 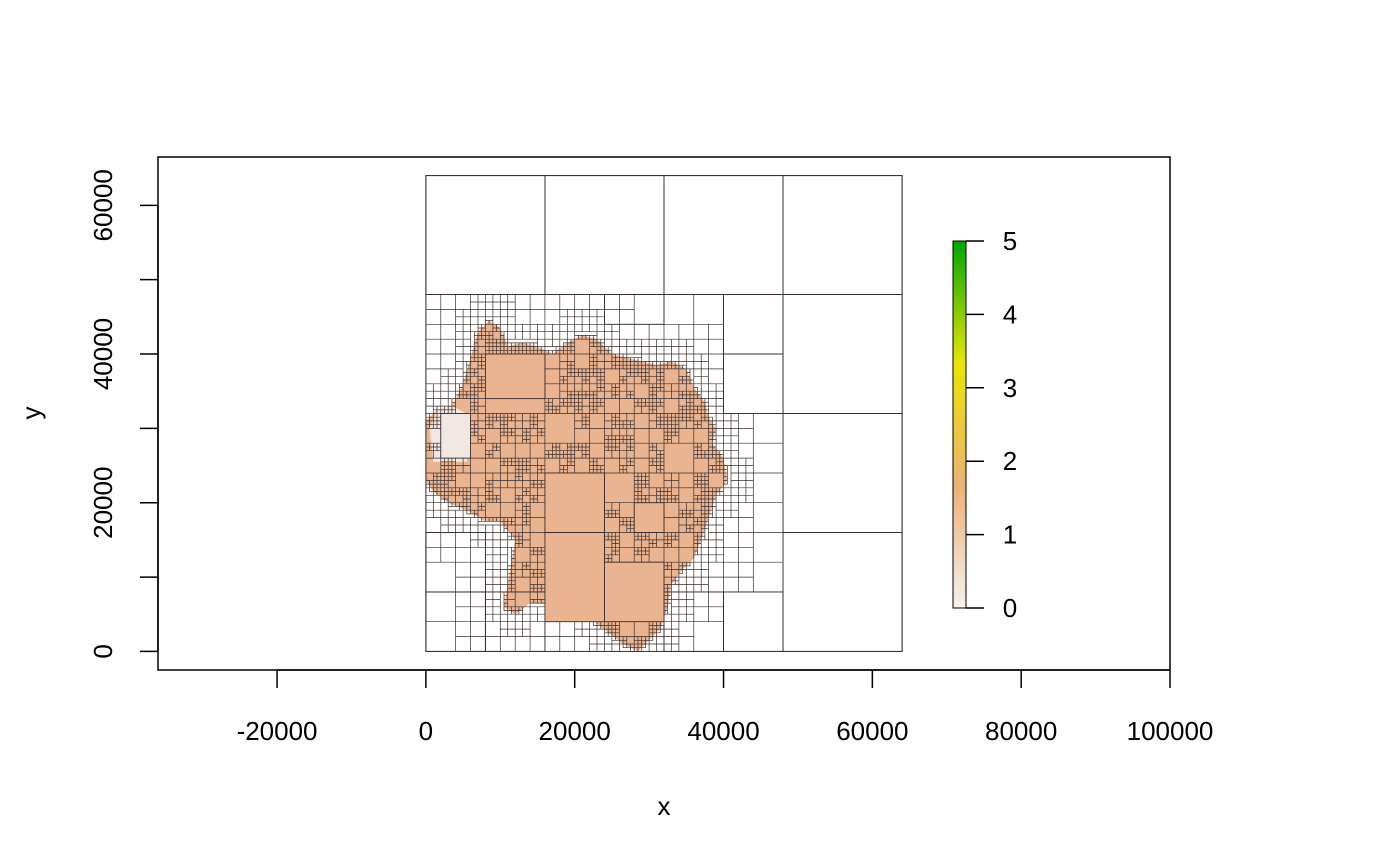 I want to click on y-tick-label: 0, so click(x=103, y=651).